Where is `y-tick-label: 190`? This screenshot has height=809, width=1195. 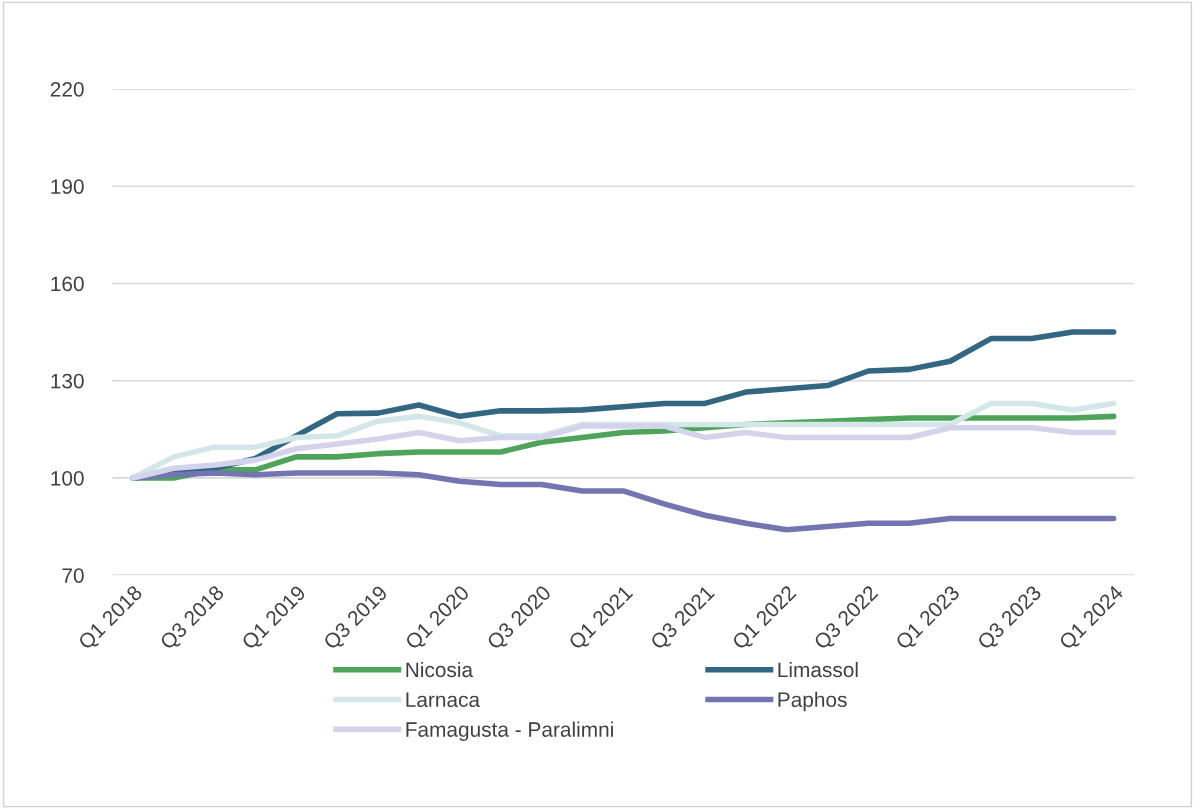 y-tick-label: 190 is located at coordinates (67, 186).